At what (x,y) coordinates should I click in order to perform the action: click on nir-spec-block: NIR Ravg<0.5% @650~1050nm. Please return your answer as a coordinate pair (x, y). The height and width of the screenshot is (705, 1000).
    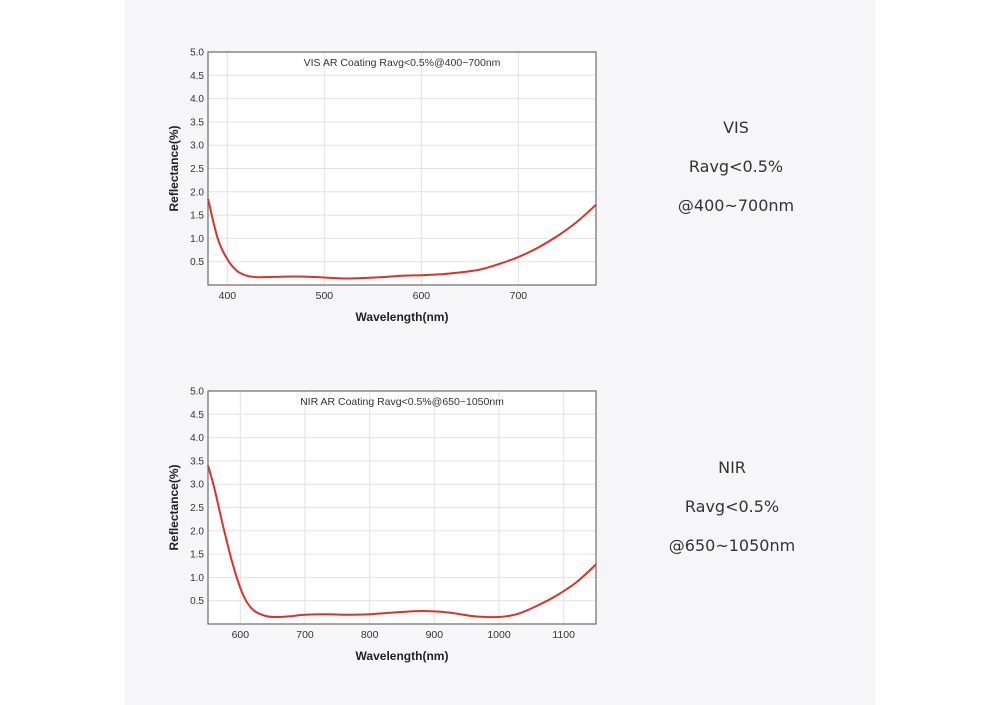
    Looking at the image, I should click on (732, 506).